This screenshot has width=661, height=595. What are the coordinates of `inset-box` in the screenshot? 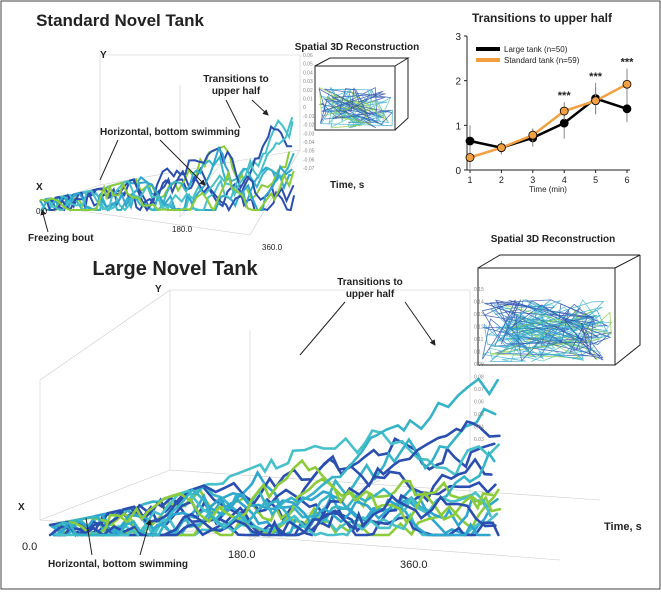 It's located at (362, 94).